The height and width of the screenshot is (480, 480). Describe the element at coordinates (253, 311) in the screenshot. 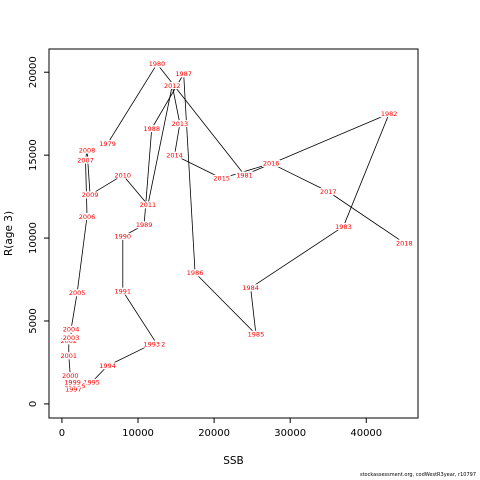

I see `series-segment-1984-1985` at that location.